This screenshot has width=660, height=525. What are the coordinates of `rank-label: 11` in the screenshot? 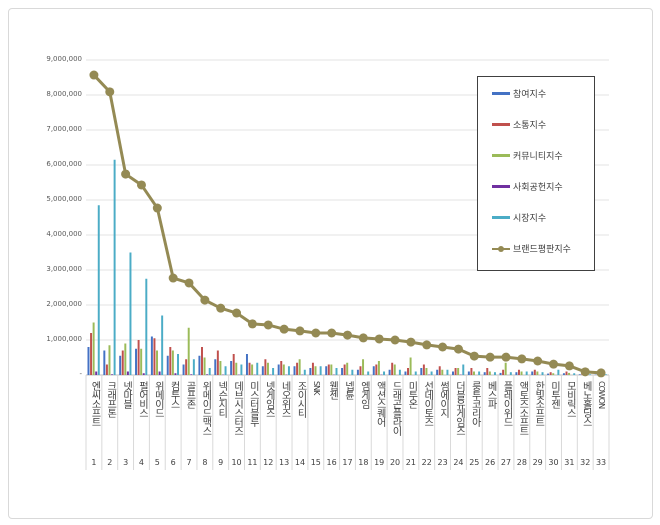 It's located at (252, 462).